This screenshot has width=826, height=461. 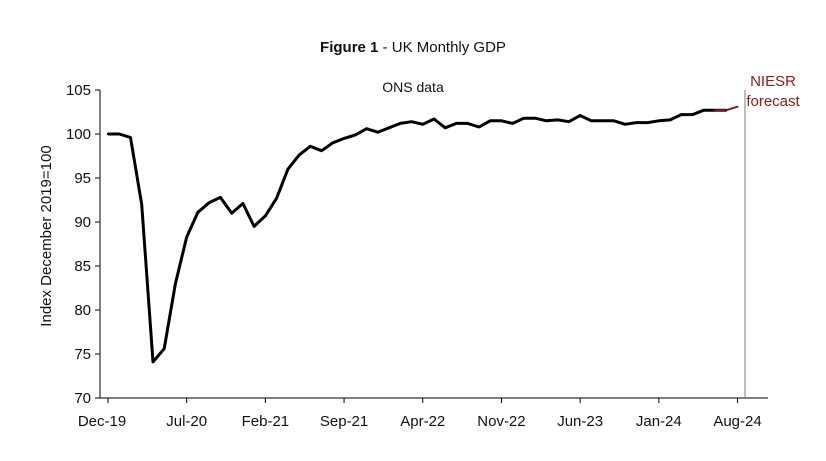 What do you see at coordinates (83, 244) in the screenshot?
I see `y-axis-ticks: 70 75 80 85 90 95 100 105` at bounding box center [83, 244].